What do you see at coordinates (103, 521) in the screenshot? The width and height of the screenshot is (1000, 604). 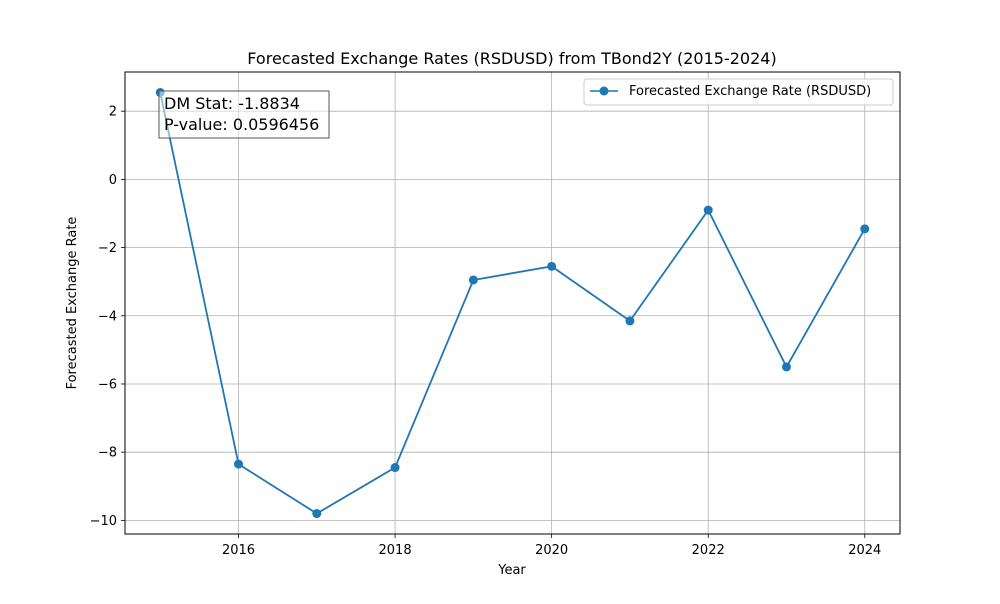 I see `y-tick-label: −10` at bounding box center [103, 521].